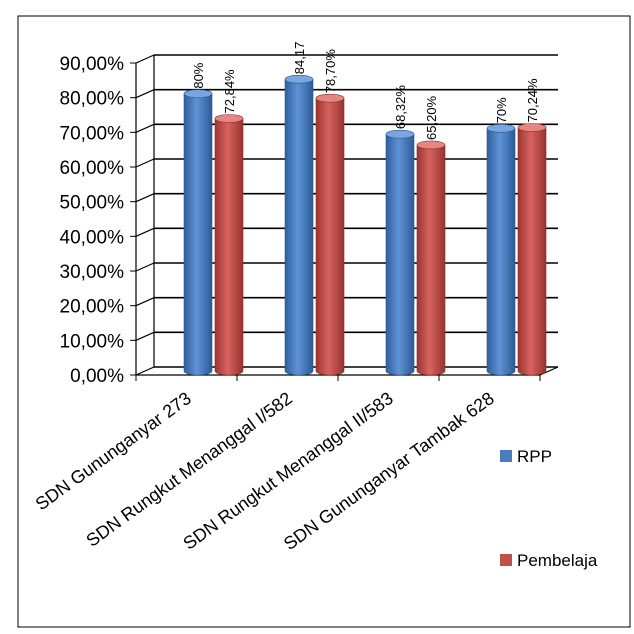  What do you see at coordinates (92, 203) in the screenshot?
I see `y-tick-label: 50,00%` at bounding box center [92, 203].